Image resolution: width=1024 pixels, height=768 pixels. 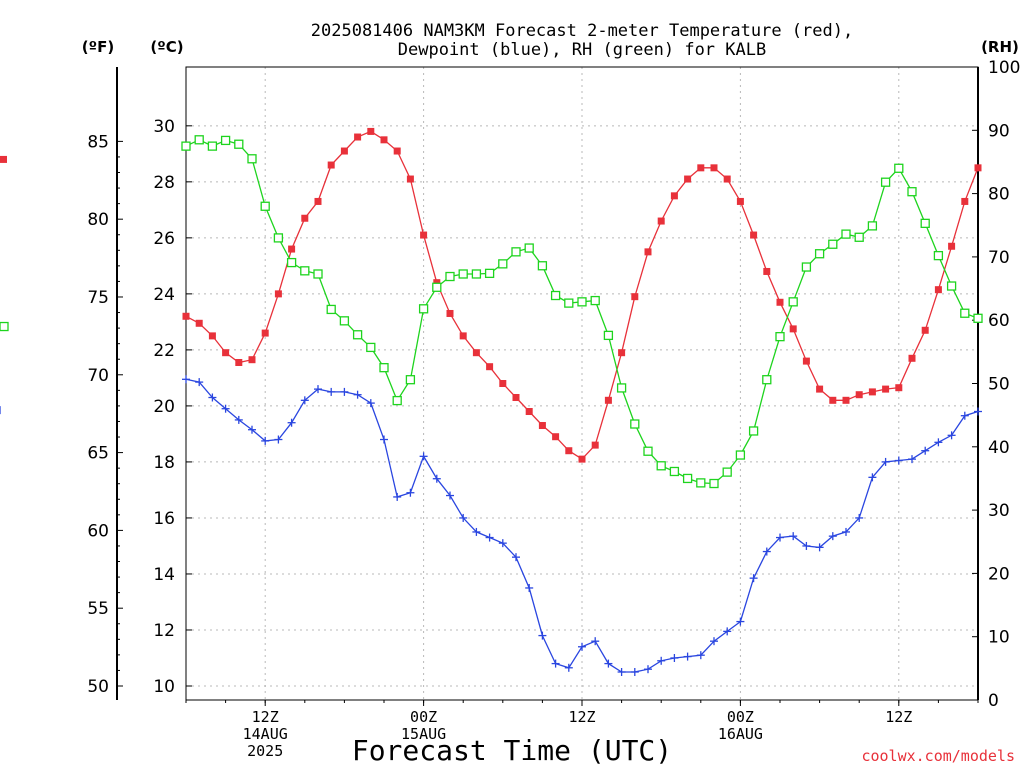 What do you see at coordinates (423, 717) in the screenshot?
I see `x-tick-label: 00Z` at bounding box center [423, 717].